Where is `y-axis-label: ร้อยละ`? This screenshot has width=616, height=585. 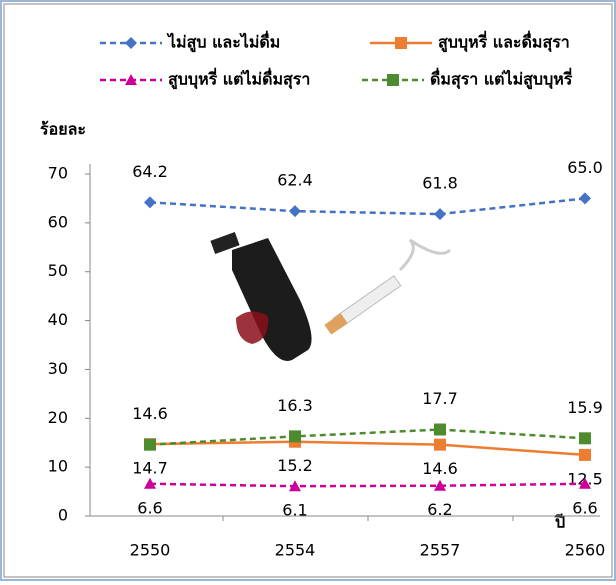
y-axis-label: ร้อยละ is located at coordinates (63, 129).